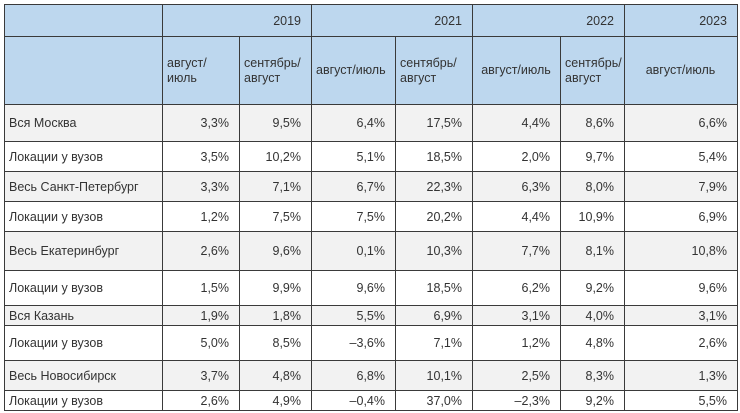 The height and width of the screenshot is (413, 740). I want to click on value-cell: 1,8%, so click(275, 315).